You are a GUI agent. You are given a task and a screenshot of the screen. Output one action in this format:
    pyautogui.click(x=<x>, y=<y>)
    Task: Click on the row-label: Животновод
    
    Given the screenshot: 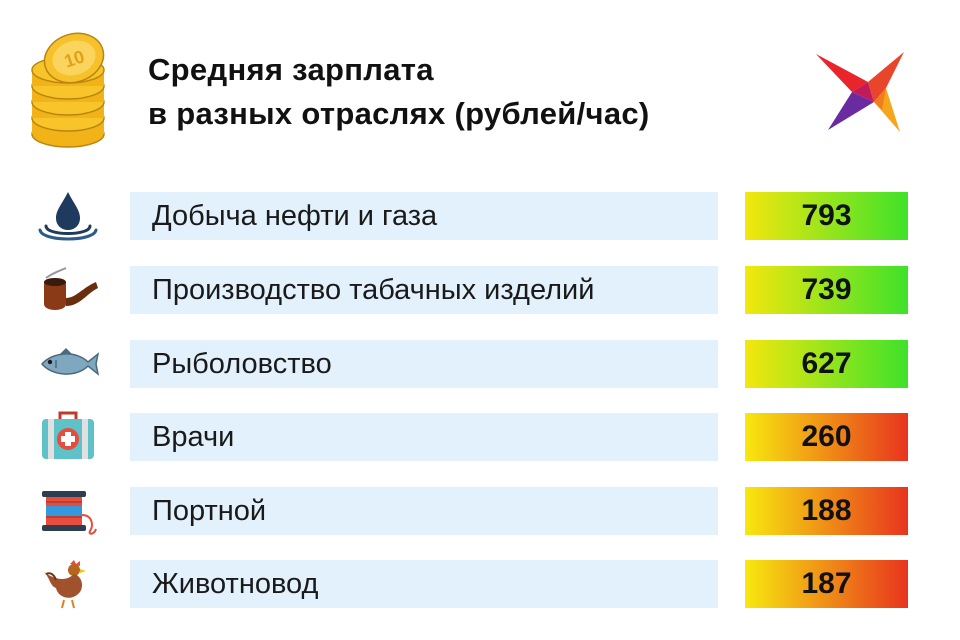 What is the action you would take?
    pyautogui.click(x=235, y=584)
    